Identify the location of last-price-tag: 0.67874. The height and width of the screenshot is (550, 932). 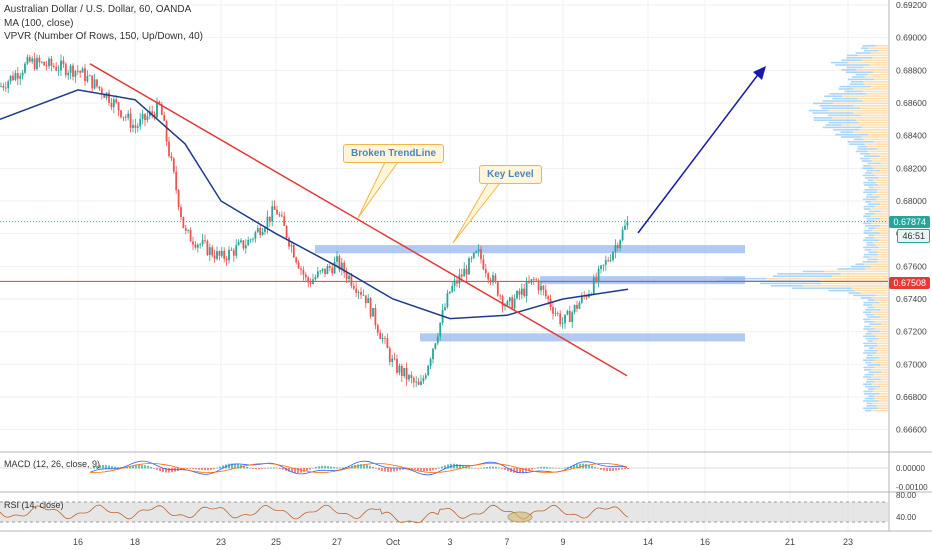
(909, 222).